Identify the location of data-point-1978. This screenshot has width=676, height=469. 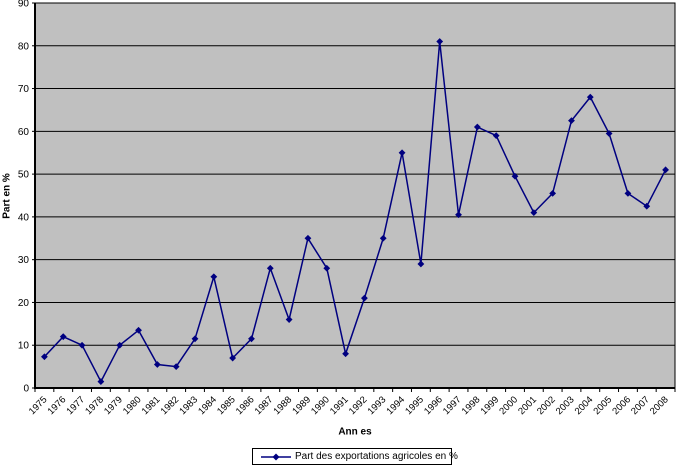
(101, 381).